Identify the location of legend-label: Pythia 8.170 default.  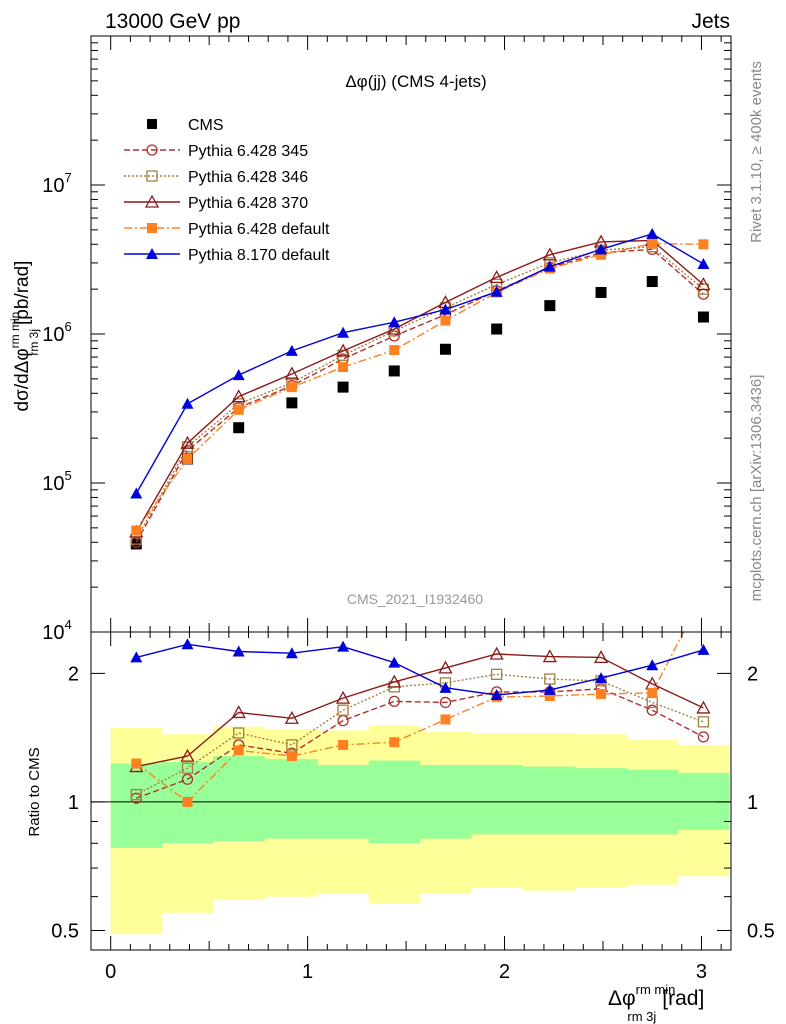
(259, 255).